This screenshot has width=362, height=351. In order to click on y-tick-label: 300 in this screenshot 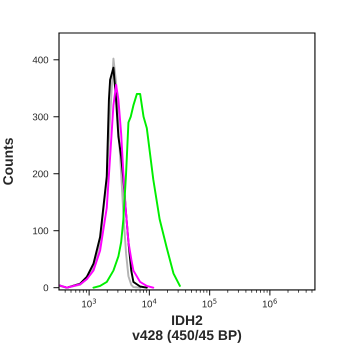, I will do `click(40, 116)`.